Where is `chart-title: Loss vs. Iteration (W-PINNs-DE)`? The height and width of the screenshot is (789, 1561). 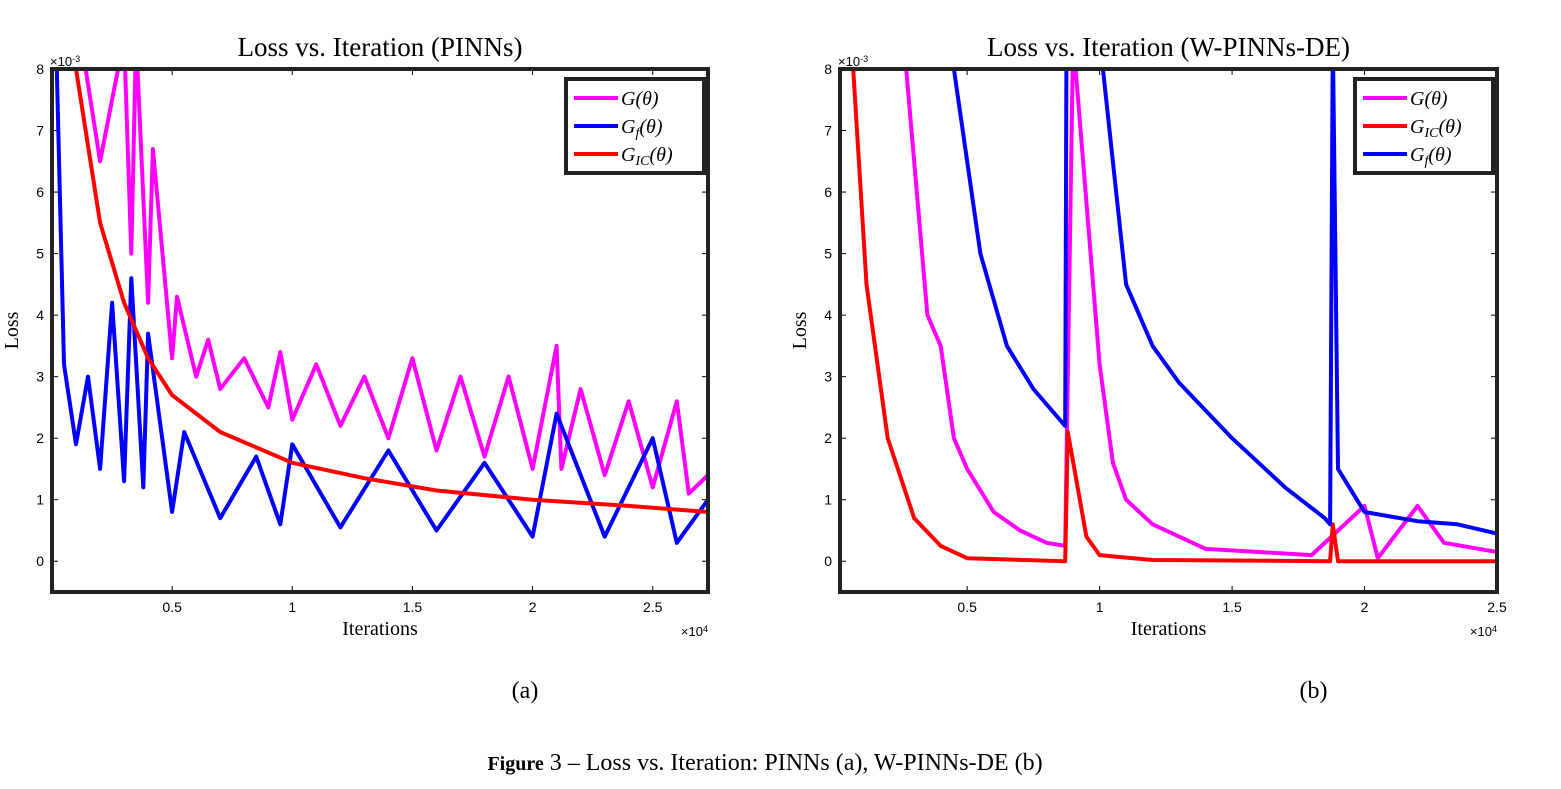 chart-title: Loss vs. Iteration (W-PINNs-DE) is located at coordinates (1168, 47).